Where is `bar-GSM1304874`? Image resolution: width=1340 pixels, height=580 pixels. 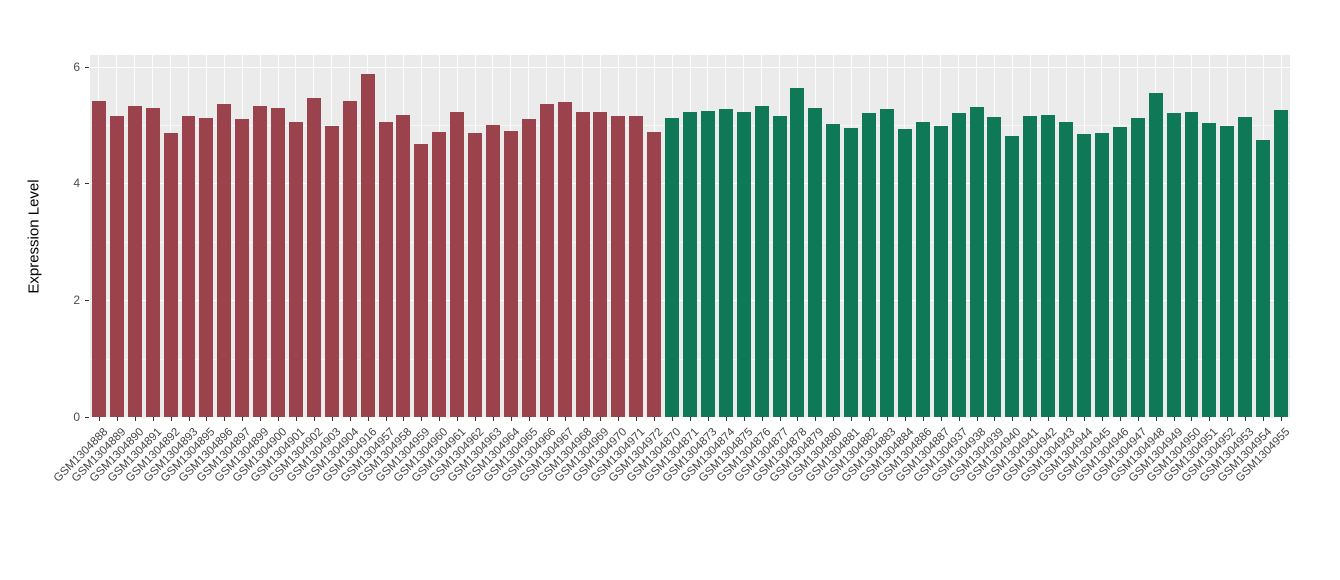 bar-GSM1304874 is located at coordinates (725, 262).